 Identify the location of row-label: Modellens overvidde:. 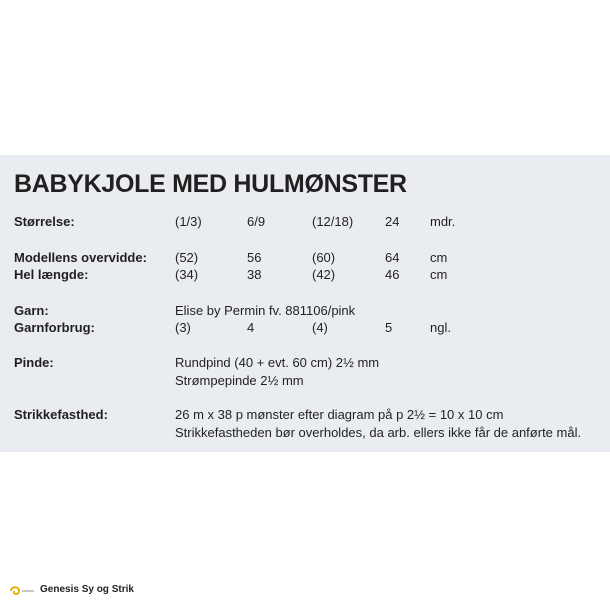
(80, 257).